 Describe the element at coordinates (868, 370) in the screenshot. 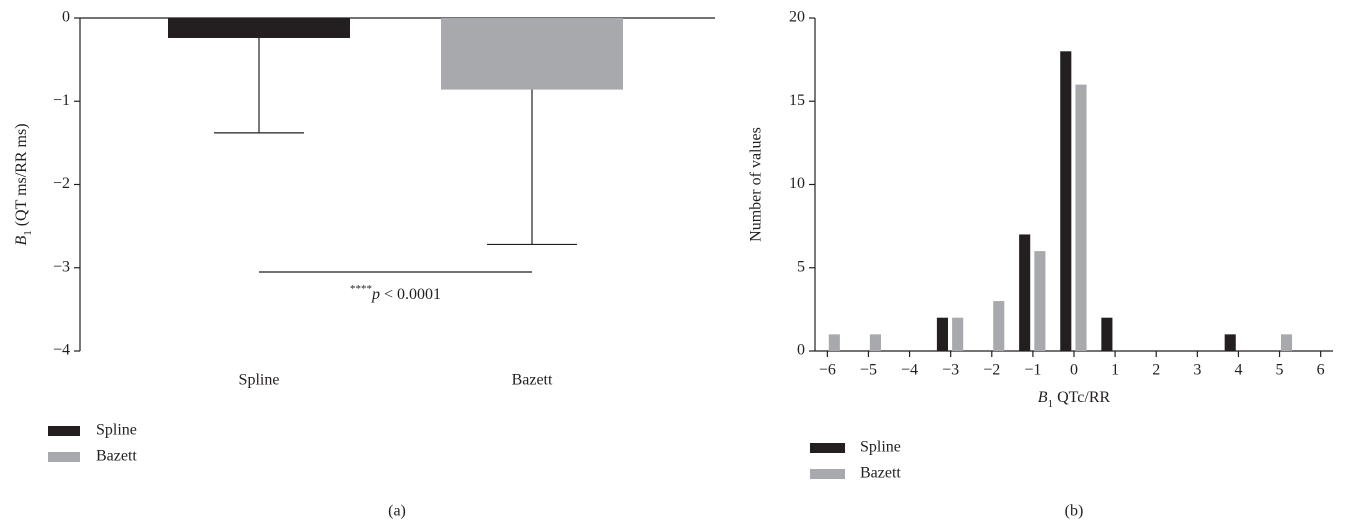

I see `x-tick-label: −5` at that location.